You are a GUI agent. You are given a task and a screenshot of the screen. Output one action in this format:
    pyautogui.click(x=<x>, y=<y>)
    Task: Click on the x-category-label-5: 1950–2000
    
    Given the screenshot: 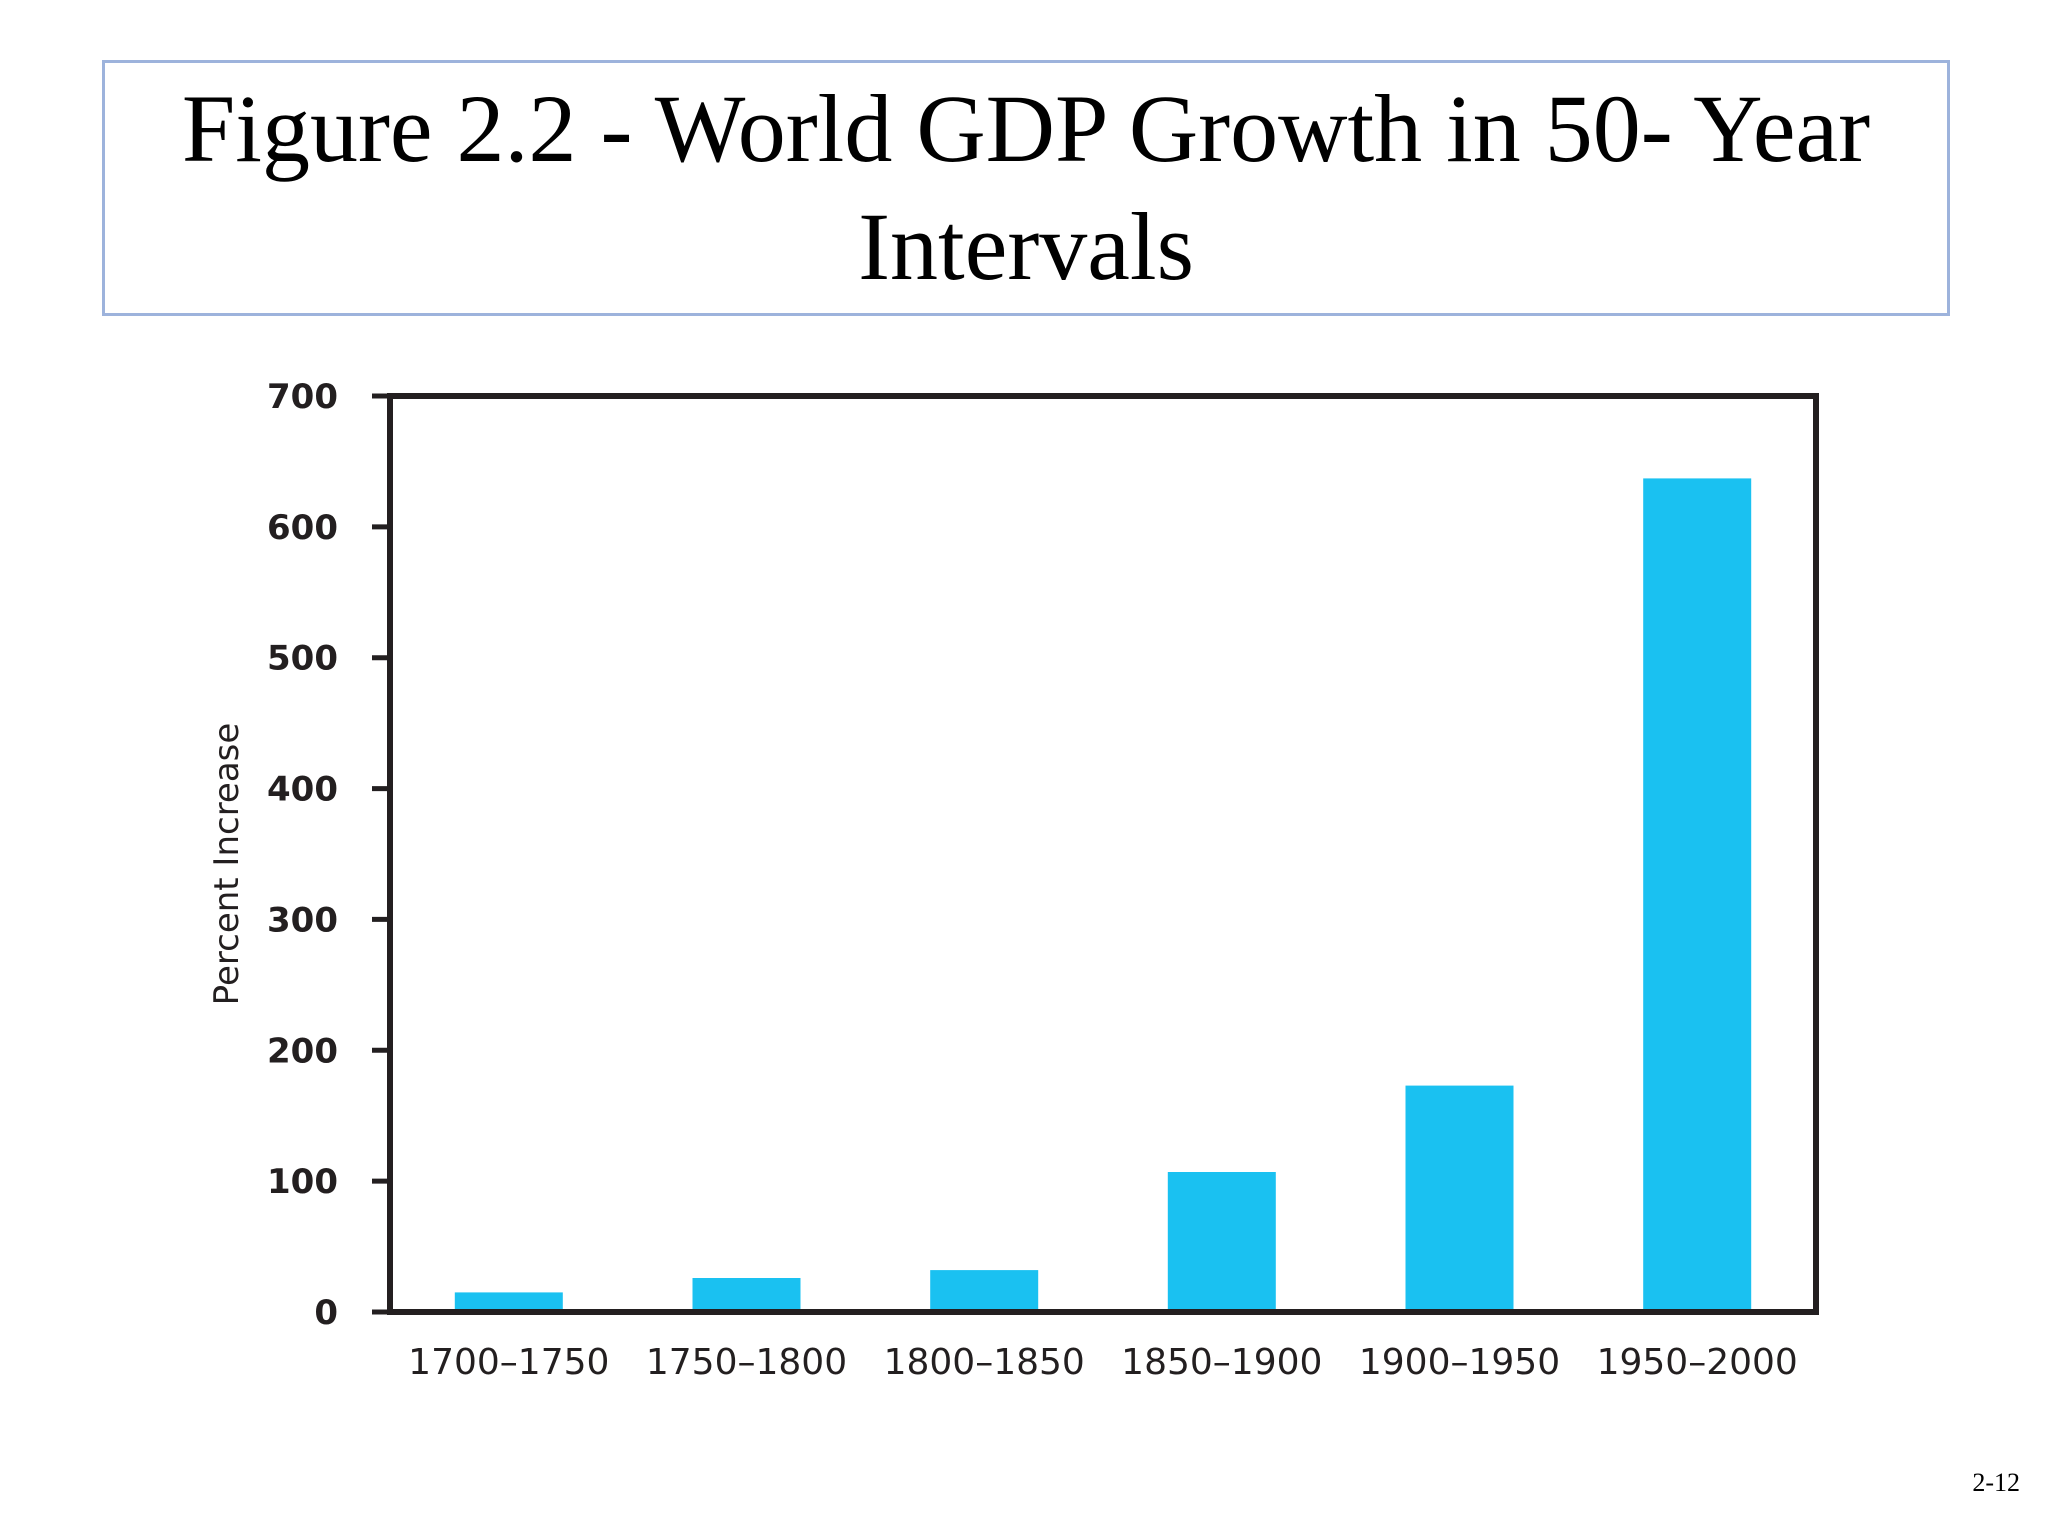 What is the action you would take?
    pyautogui.click(x=1697, y=1362)
    